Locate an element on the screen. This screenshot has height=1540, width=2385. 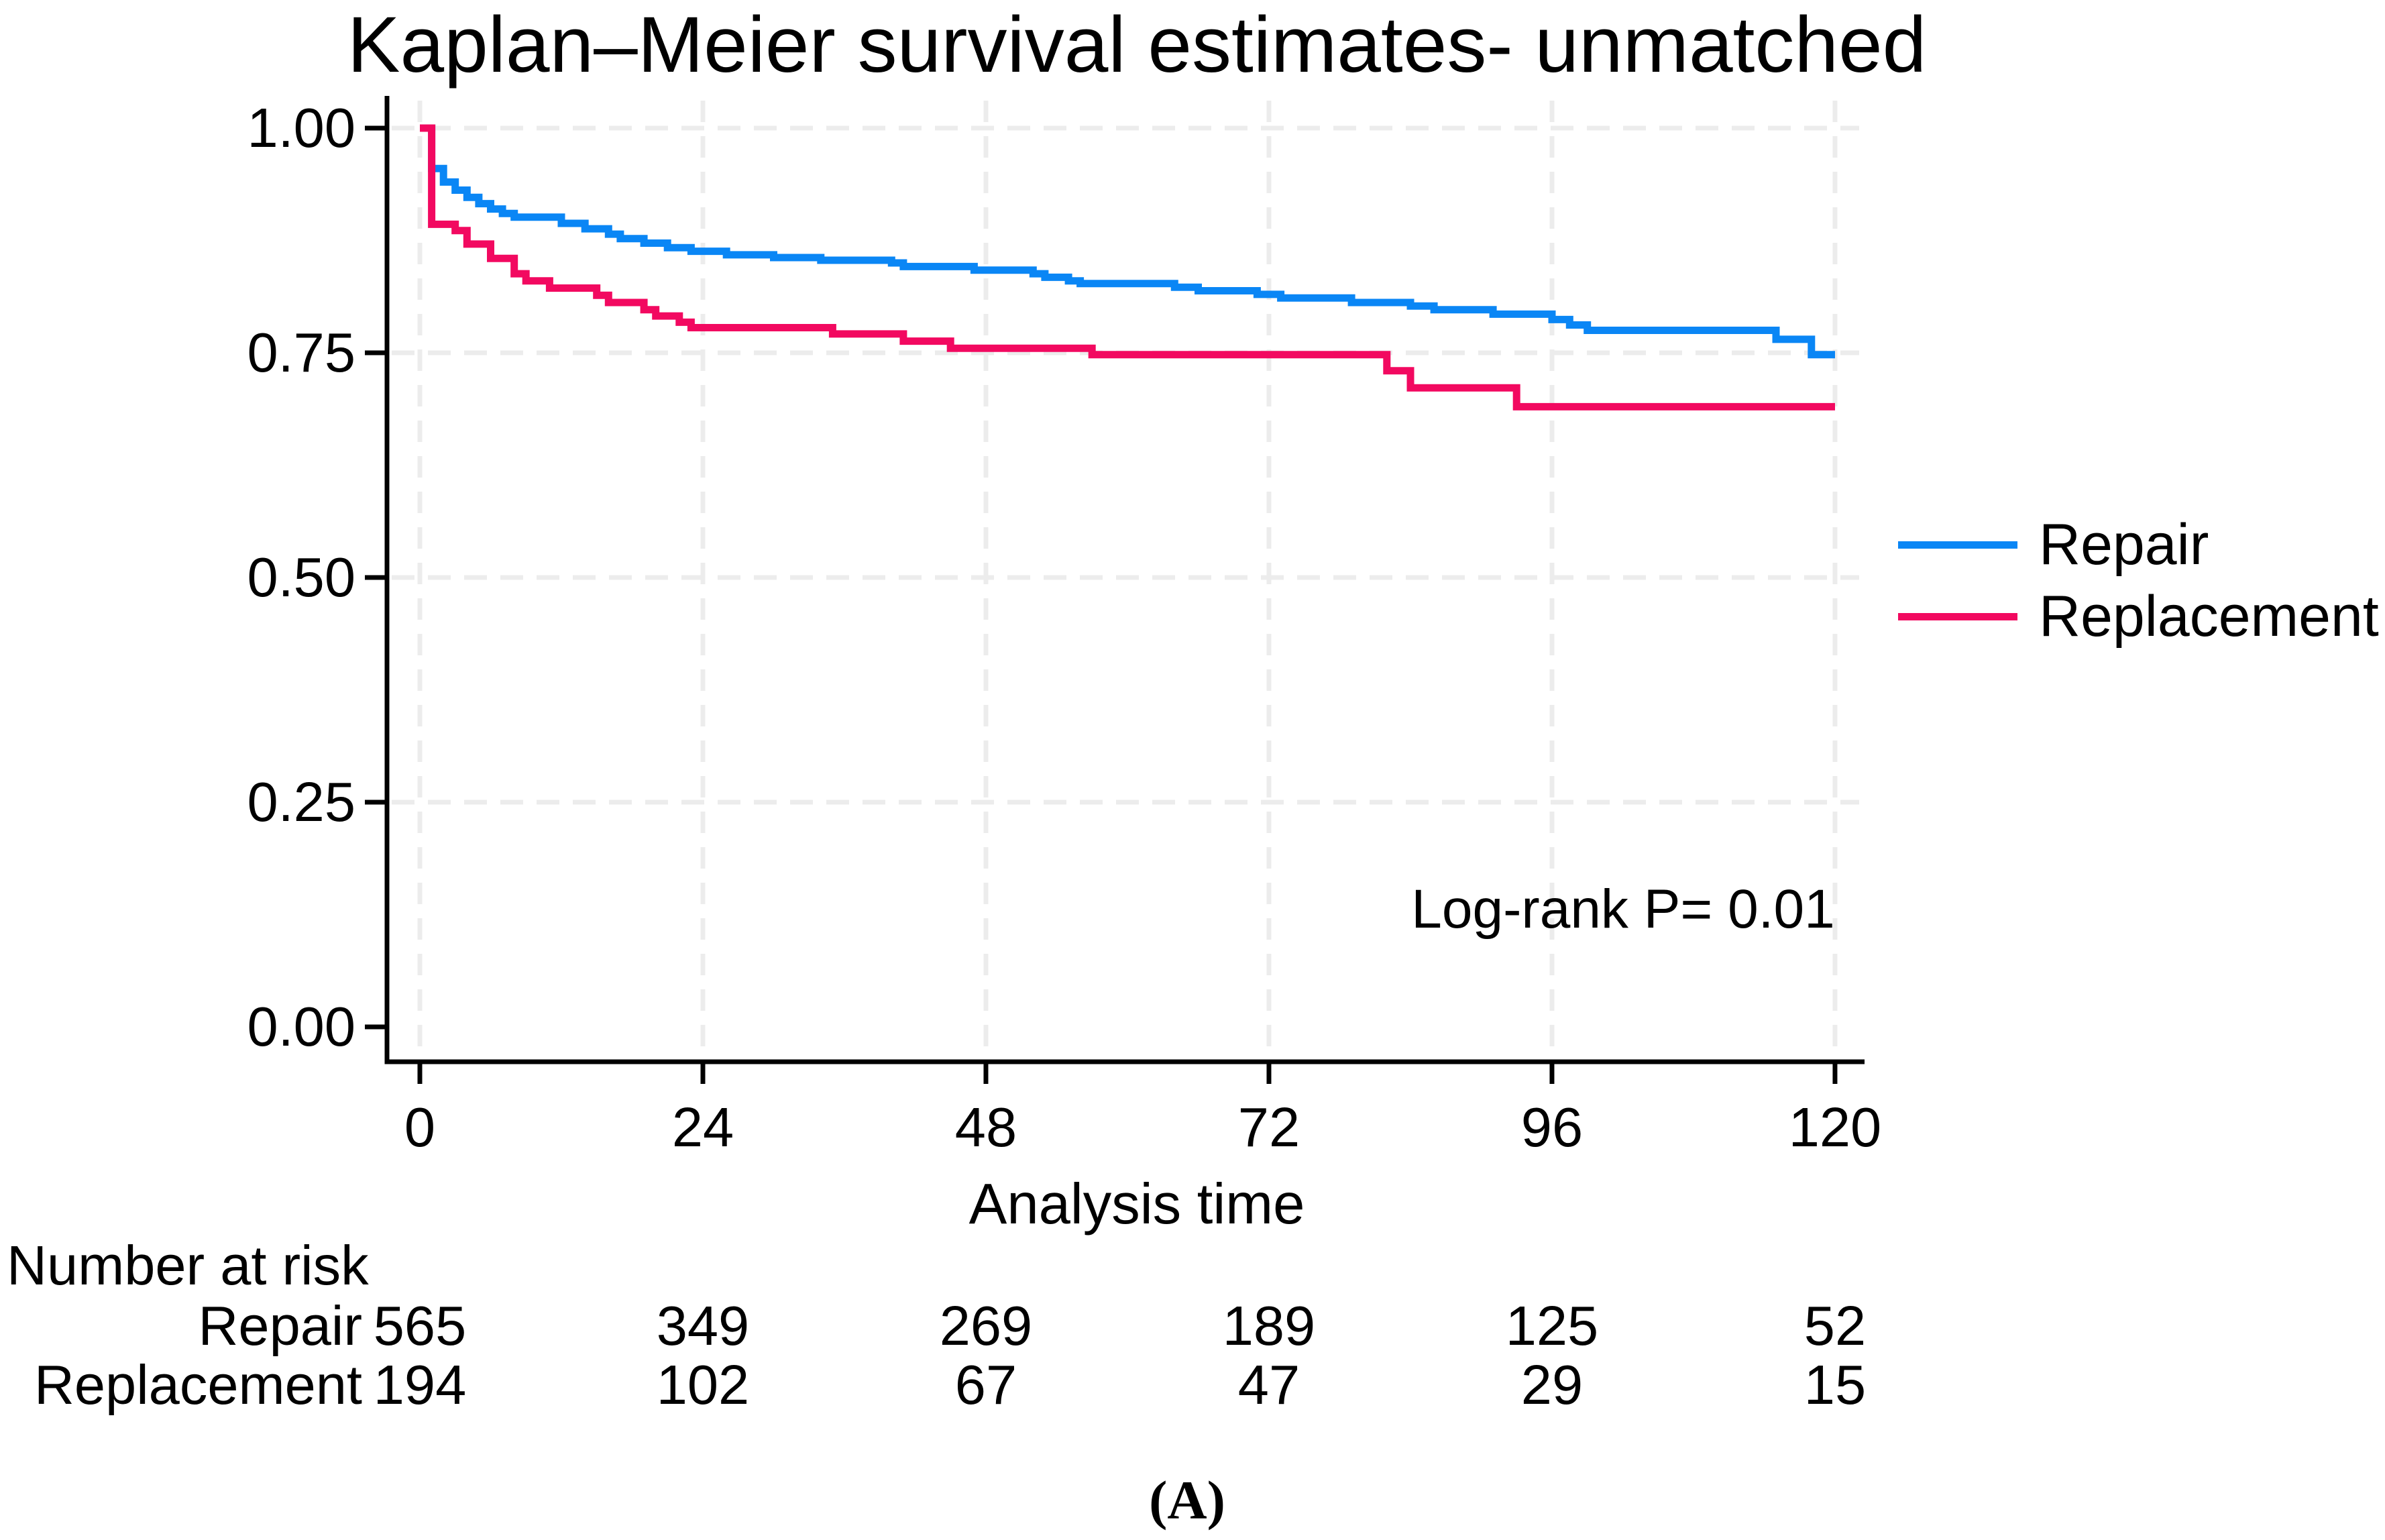
risk-count: 29 is located at coordinates (1552, 1385).